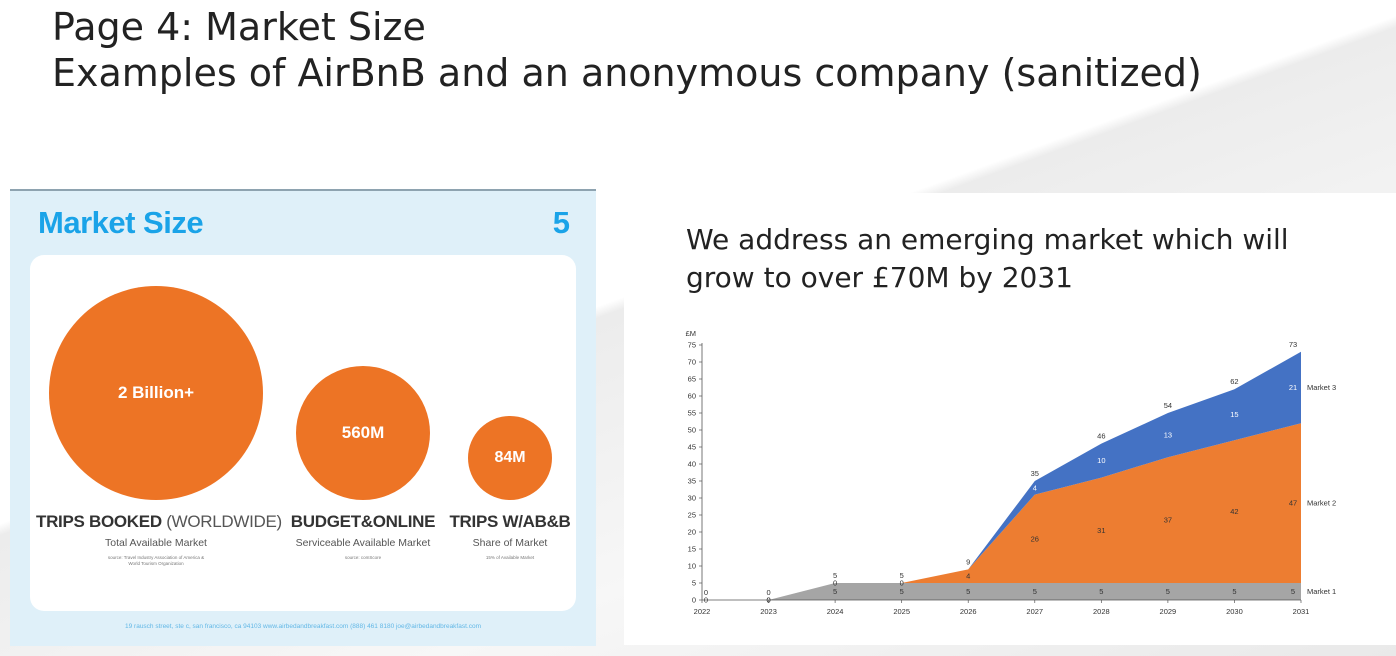 The height and width of the screenshot is (656, 1396). I want to click on total-label: 35, so click(1035, 473).